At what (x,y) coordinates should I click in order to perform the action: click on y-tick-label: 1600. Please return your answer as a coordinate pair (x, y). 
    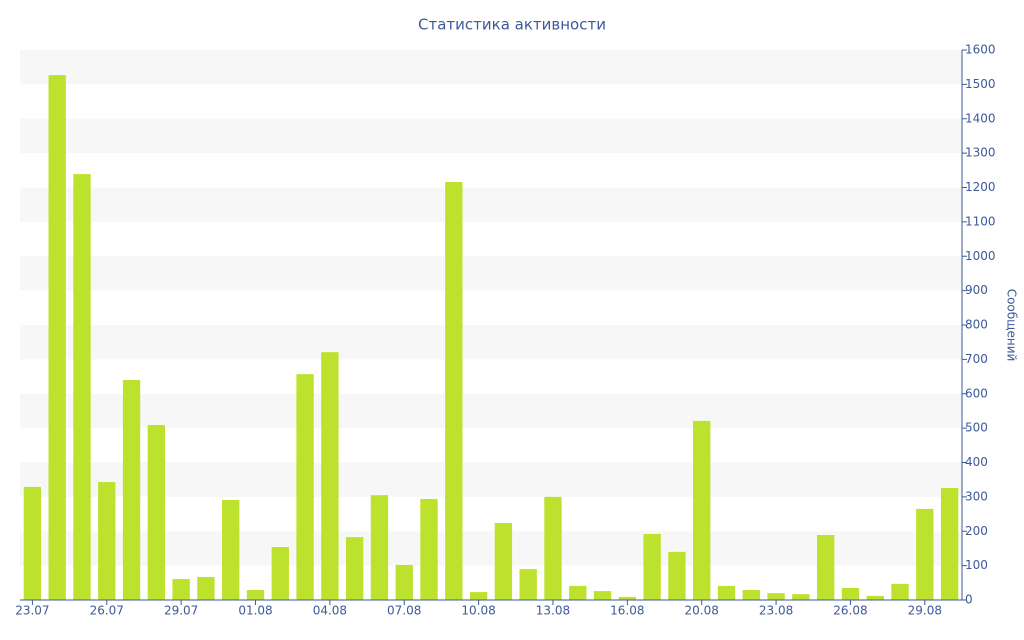
    Looking at the image, I should click on (980, 50).